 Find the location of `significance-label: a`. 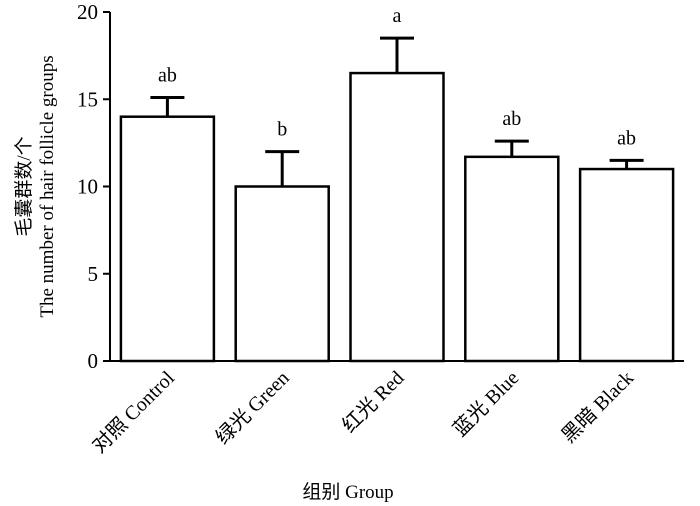

significance-label: a is located at coordinates (397, 16).